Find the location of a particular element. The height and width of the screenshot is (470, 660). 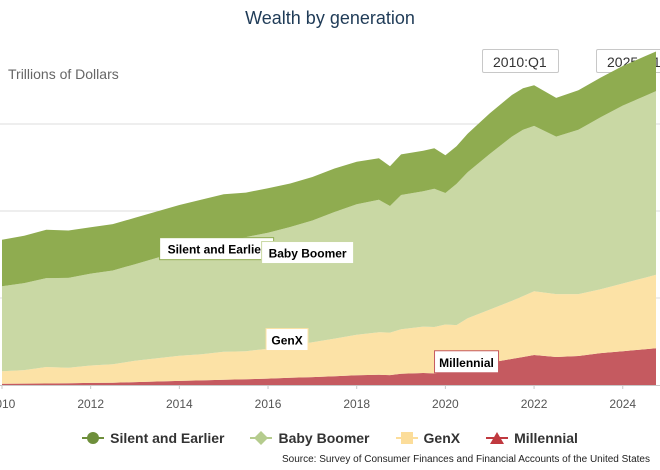

series-label-genx: GenX is located at coordinates (287, 340).